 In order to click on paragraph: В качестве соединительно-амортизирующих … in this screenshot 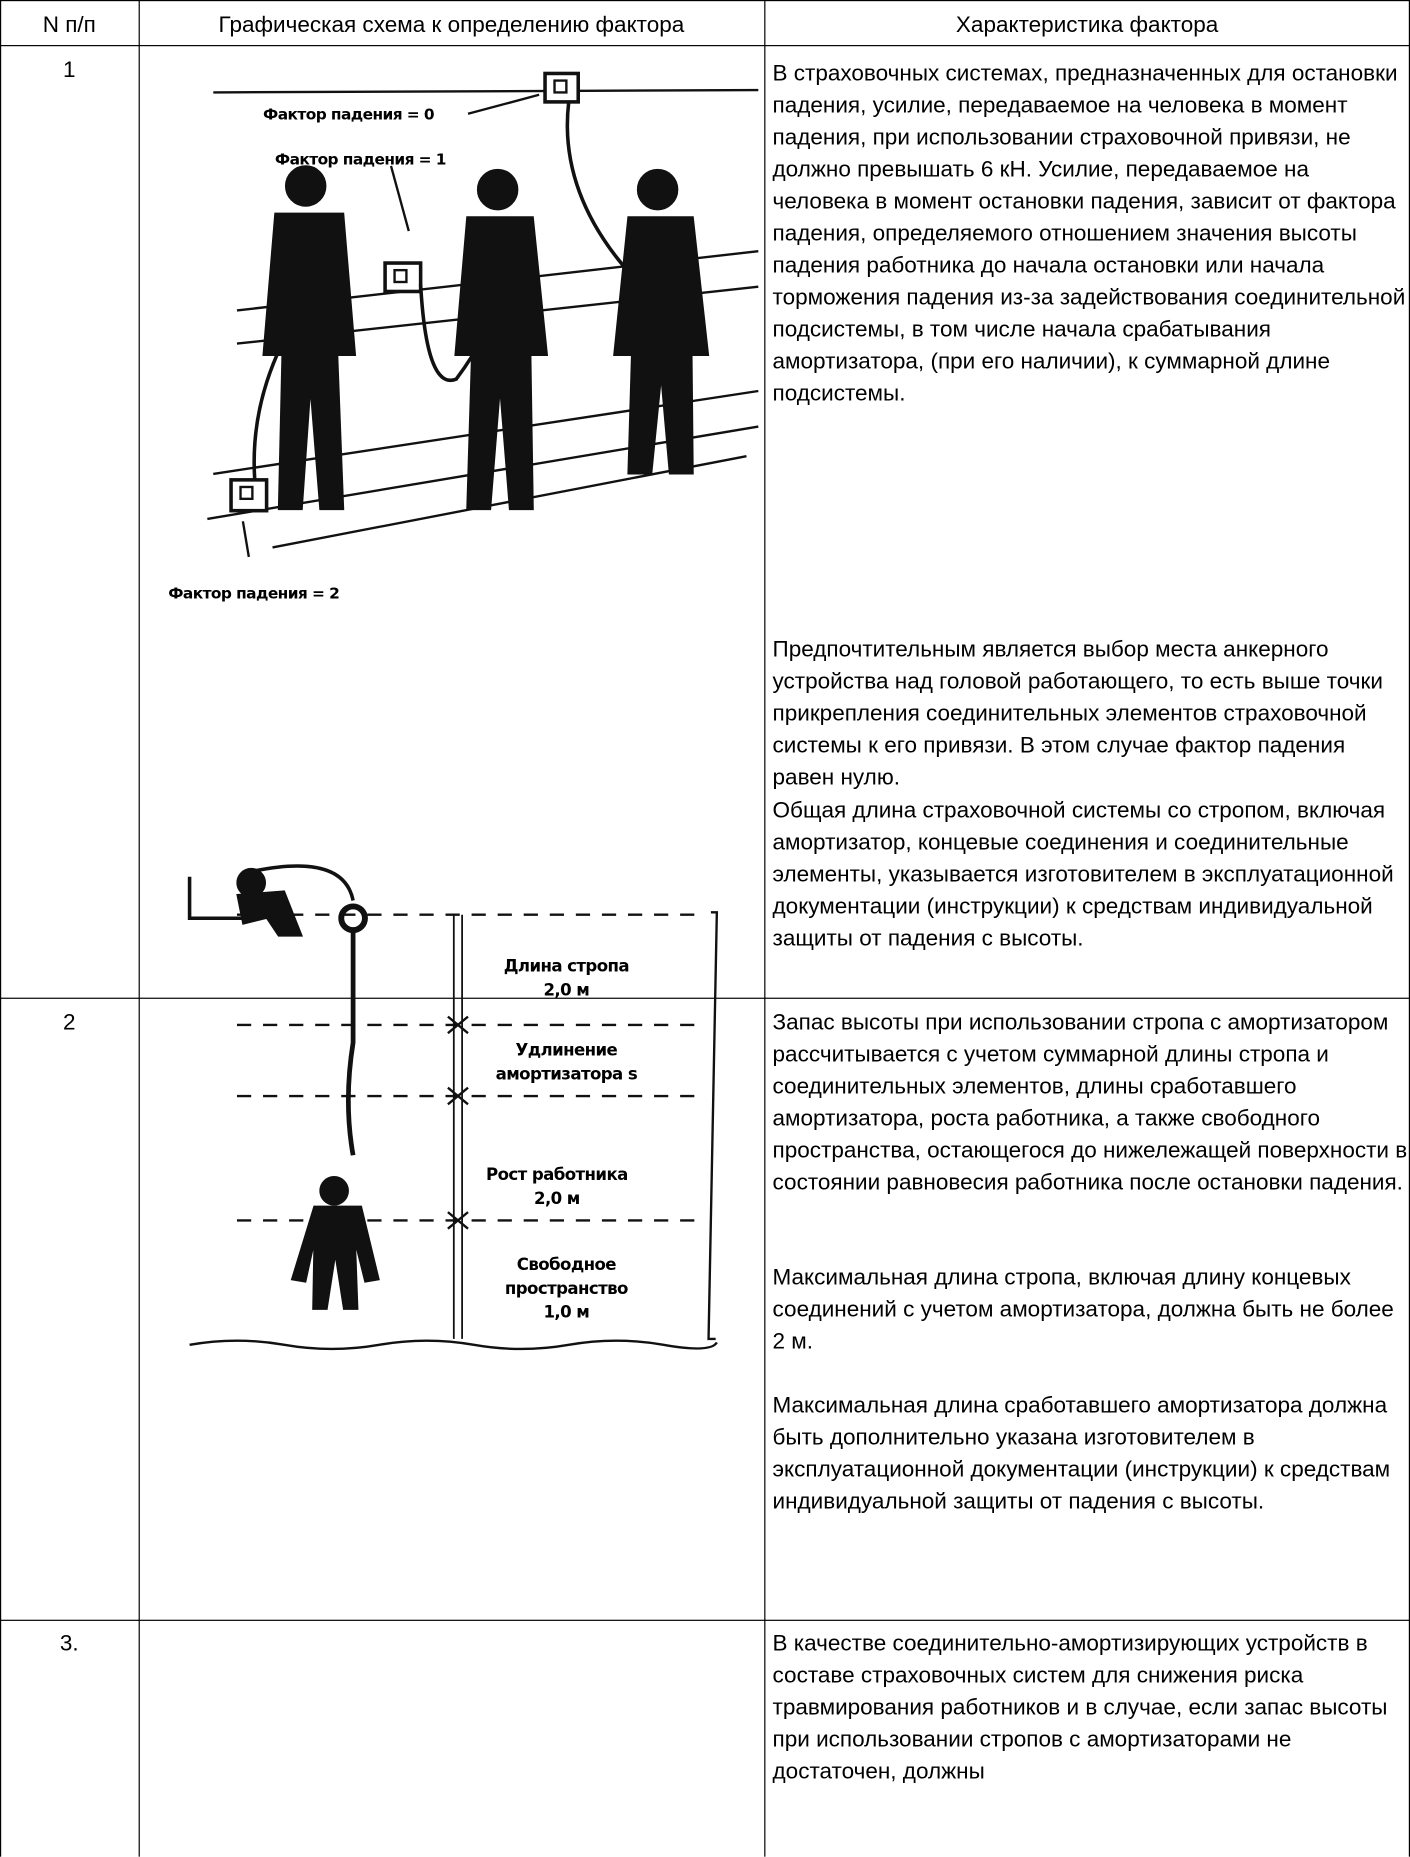, I will do `click(1080, 1708)`.